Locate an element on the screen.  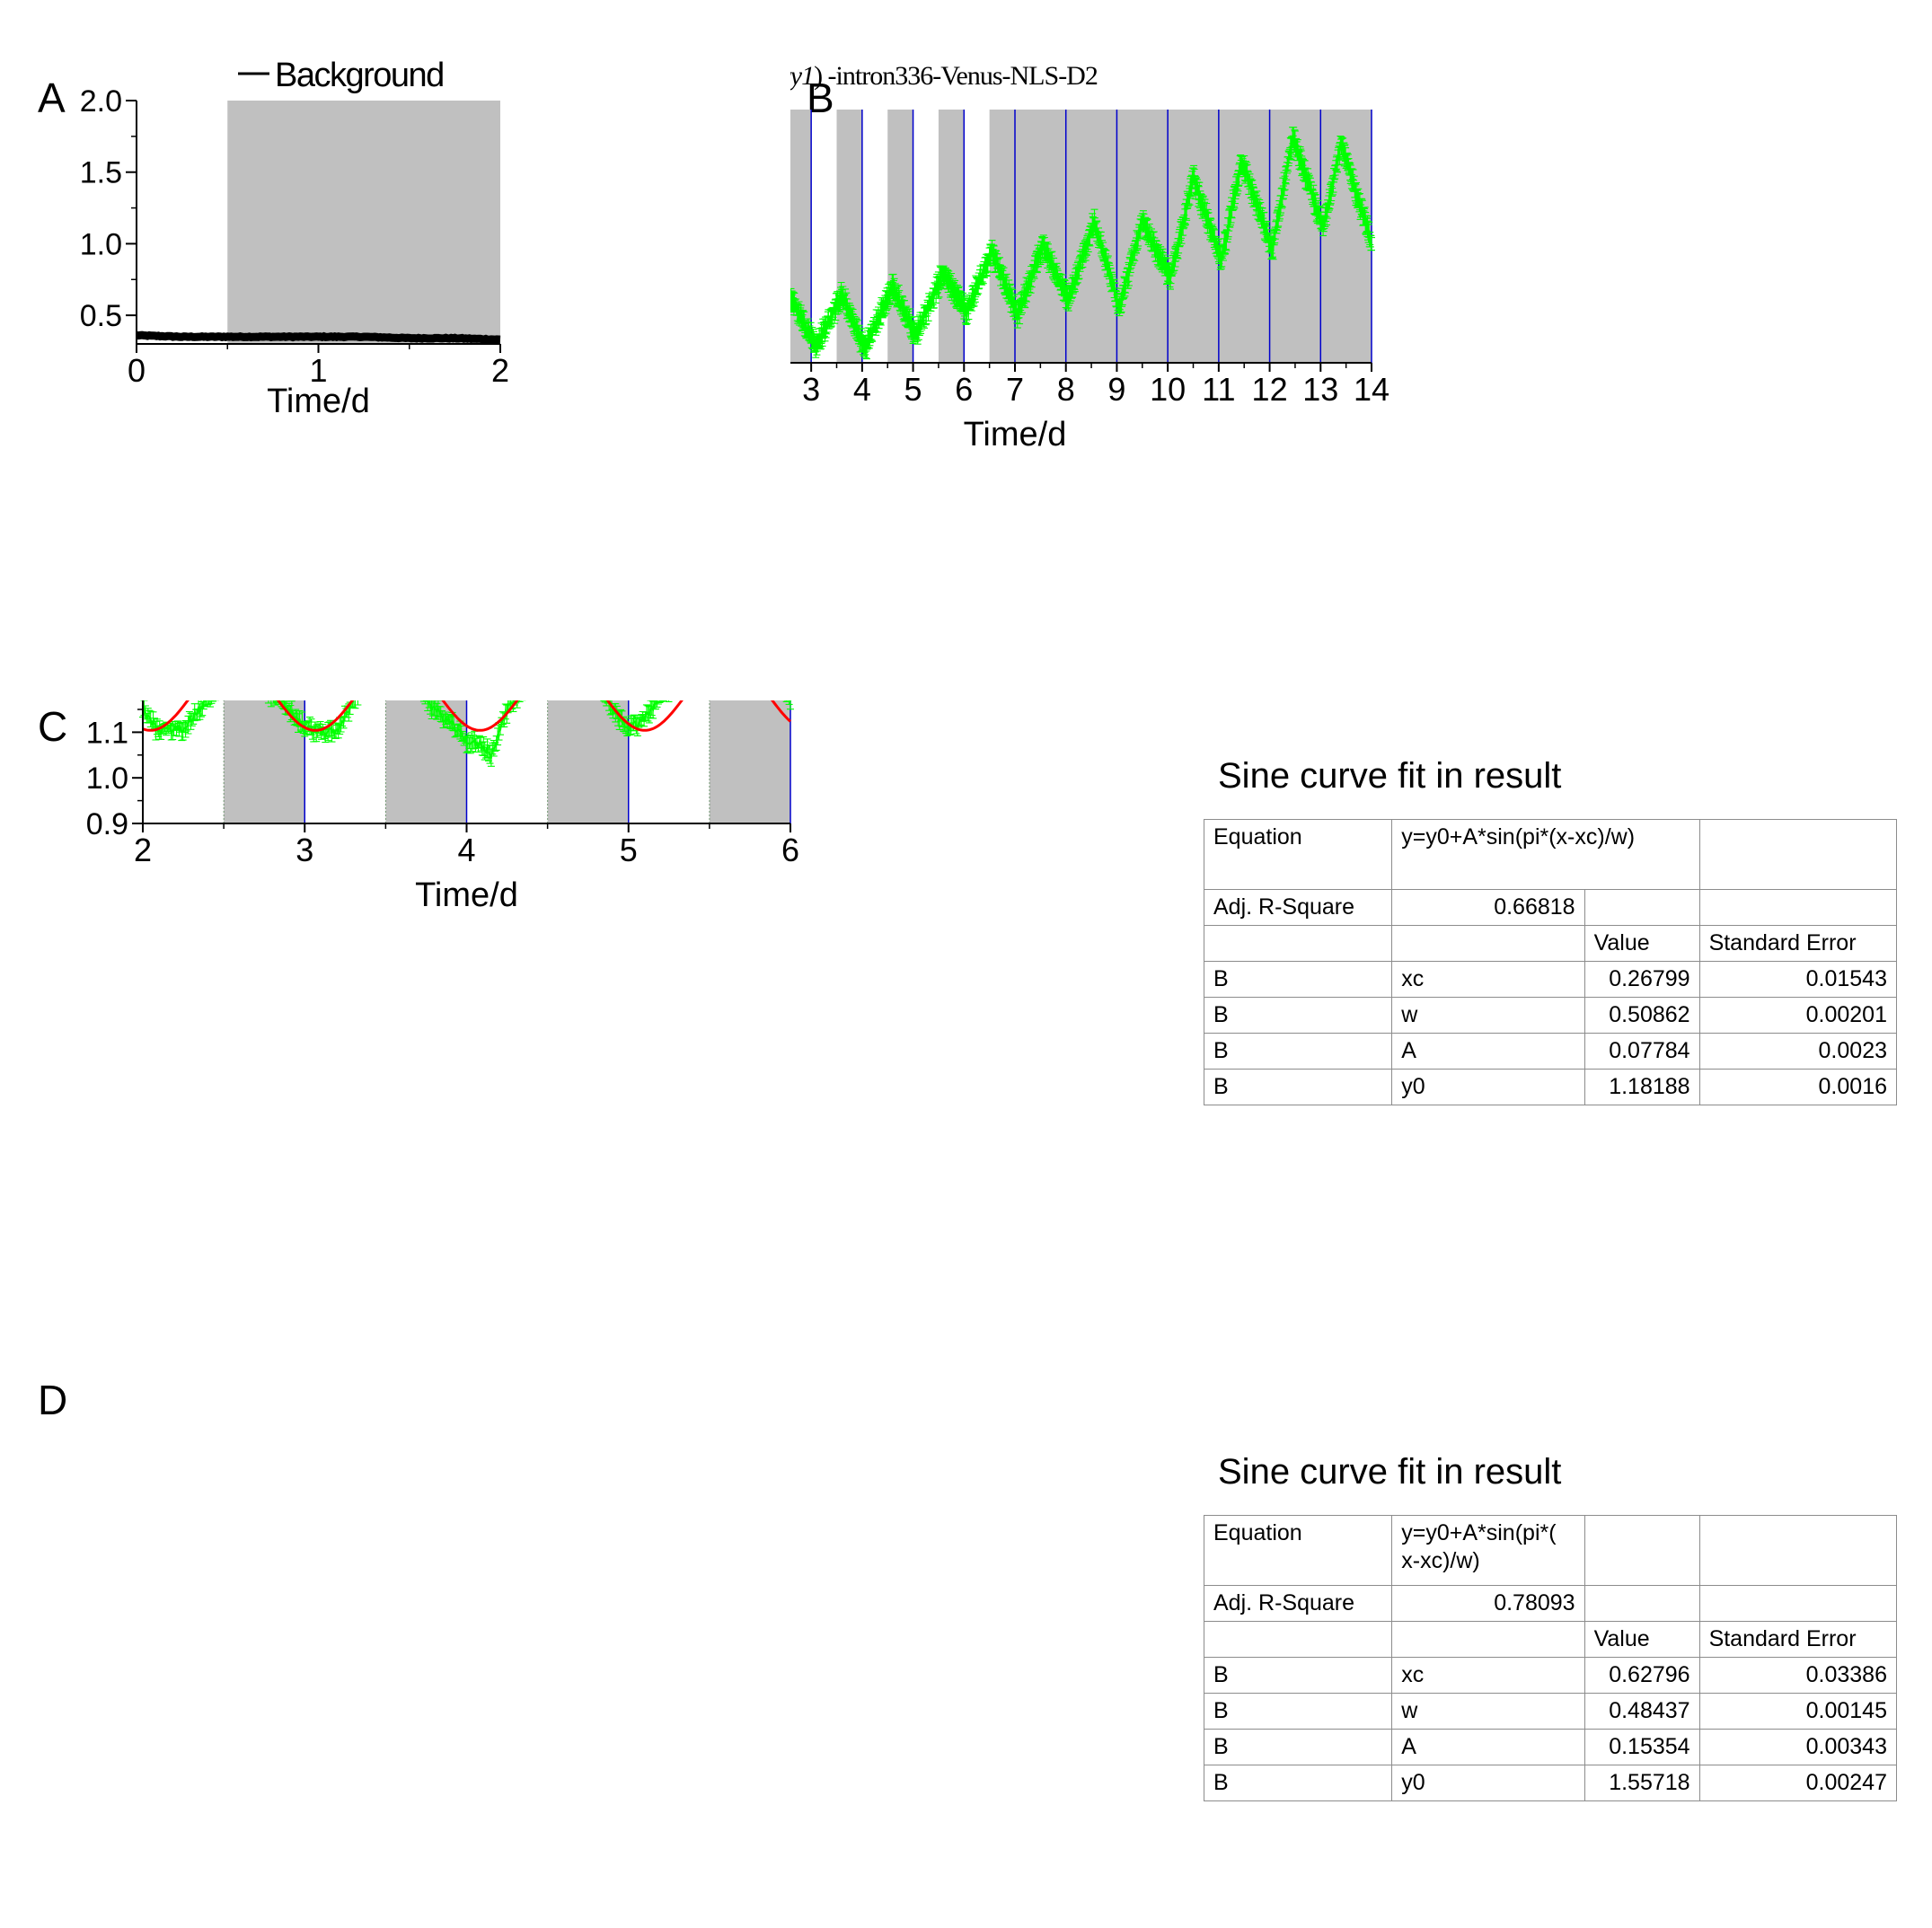
se-cell: 0.0016 is located at coordinates (1798, 1087).